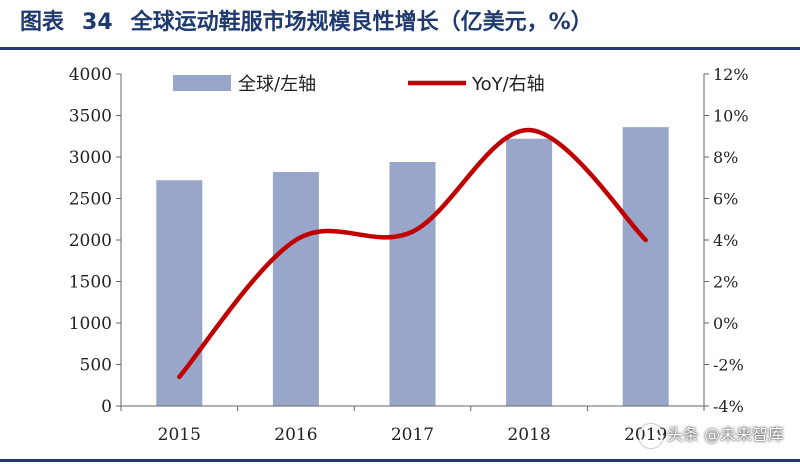 This screenshot has height=464, width=800. I want to click on y-left-tick-label: 500, so click(96, 366).